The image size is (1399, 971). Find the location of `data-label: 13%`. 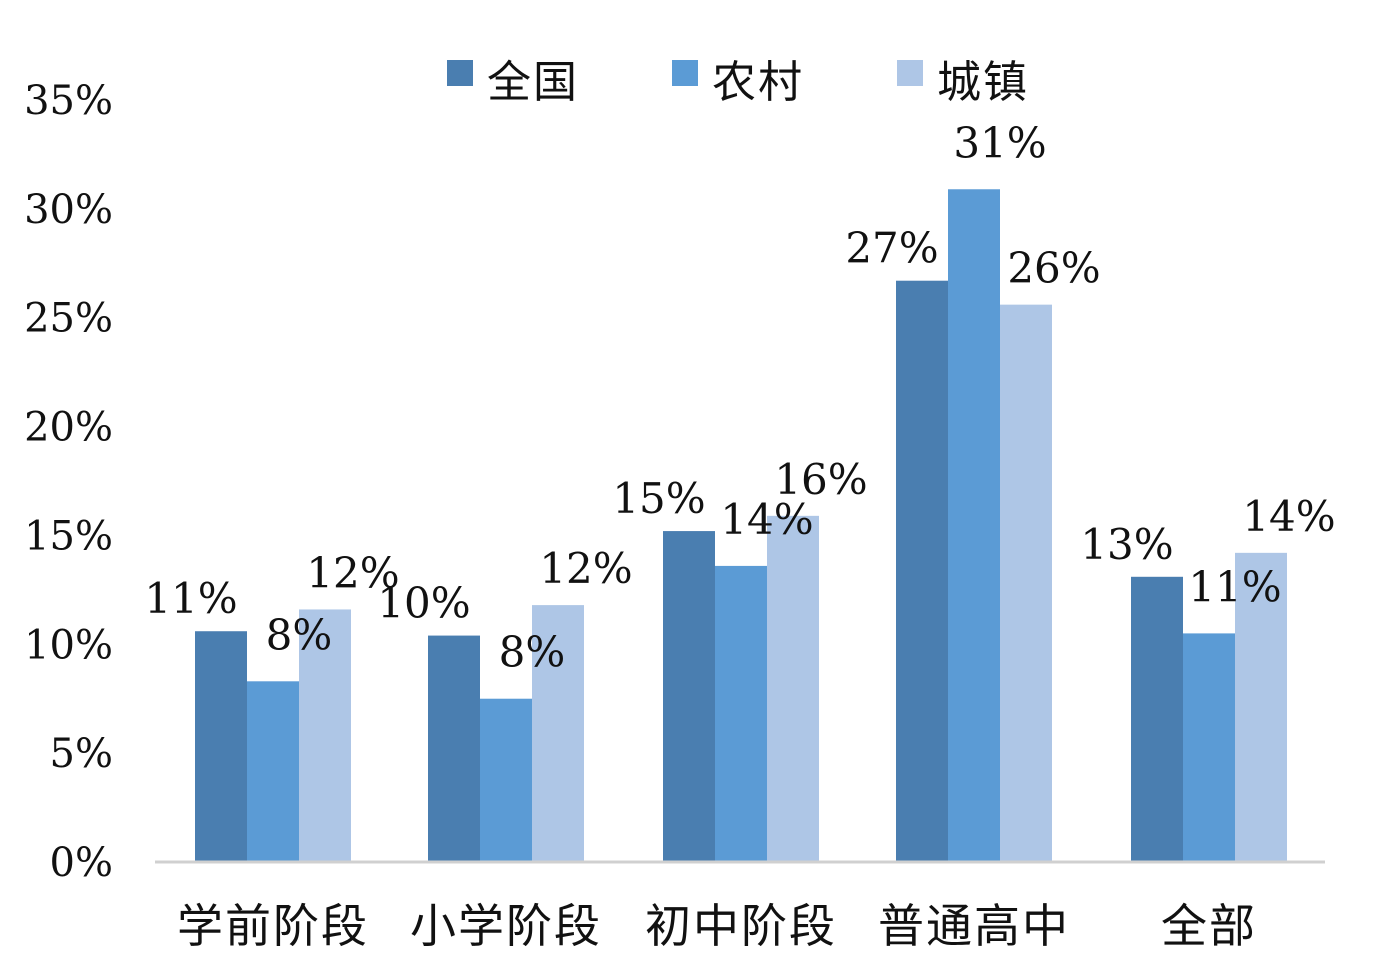

data-label: 13% is located at coordinates (1126, 544).